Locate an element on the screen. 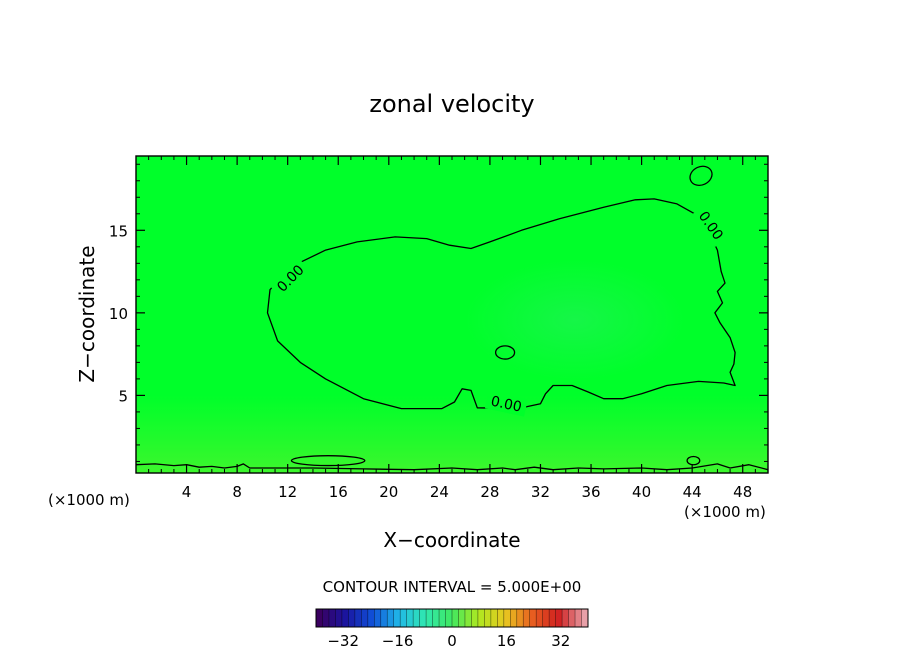 This screenshot has width=904, height=654. contour-loop-mid is located at coordinates (505, 352).